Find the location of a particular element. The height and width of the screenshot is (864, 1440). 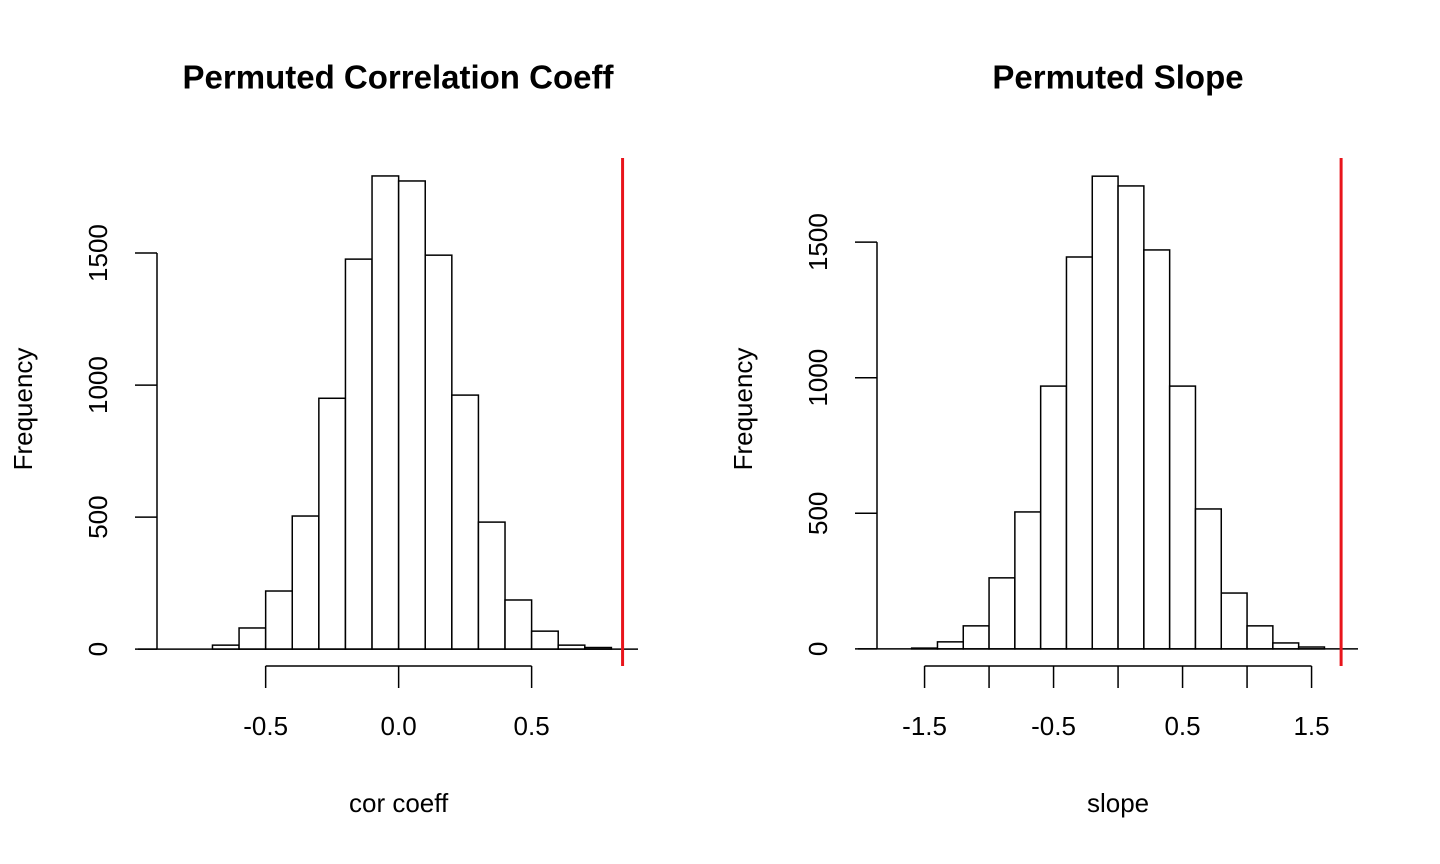

x-tick-label: 0.0 is located at coordinates (399, 726).